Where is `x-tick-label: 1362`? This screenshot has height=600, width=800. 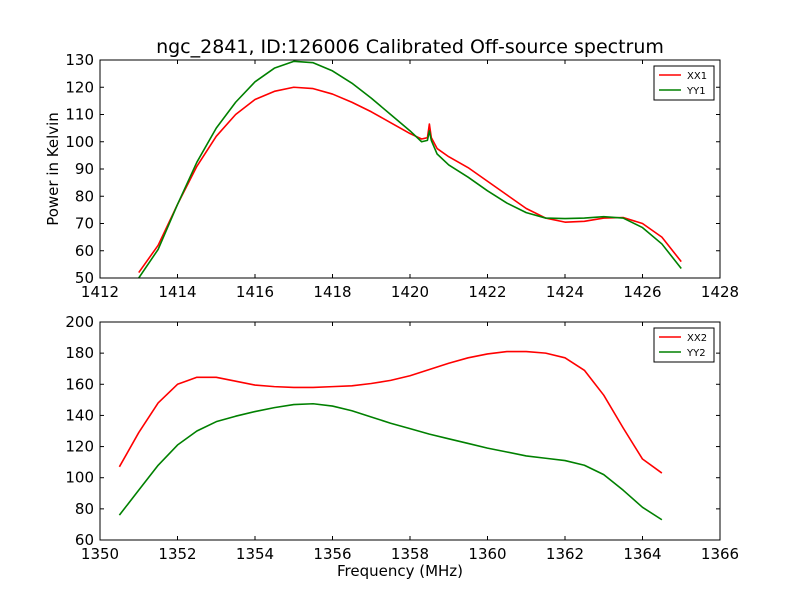
x-tick-label: 1362 is located at coordinates (565, 554).